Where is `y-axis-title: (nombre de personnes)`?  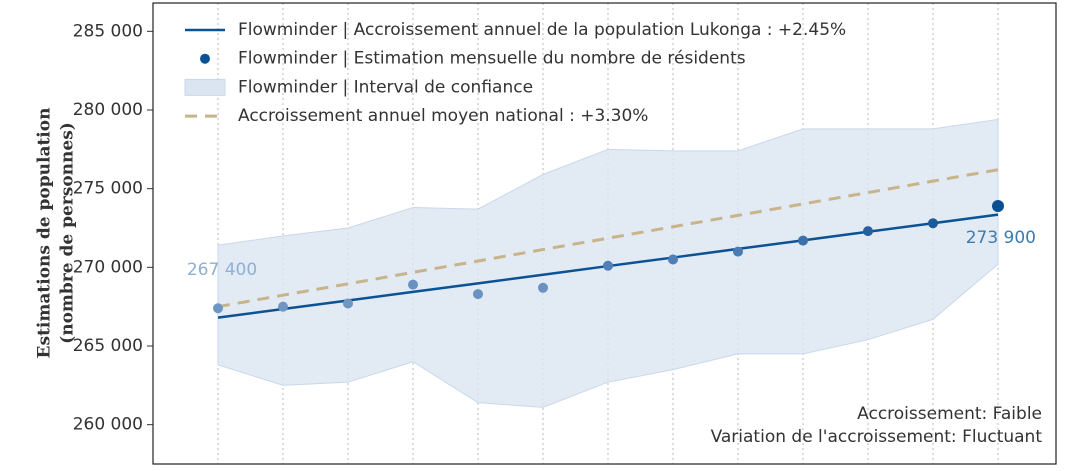
y-axis-title: (nombre de personnes) is located at coordinates (68, 233).